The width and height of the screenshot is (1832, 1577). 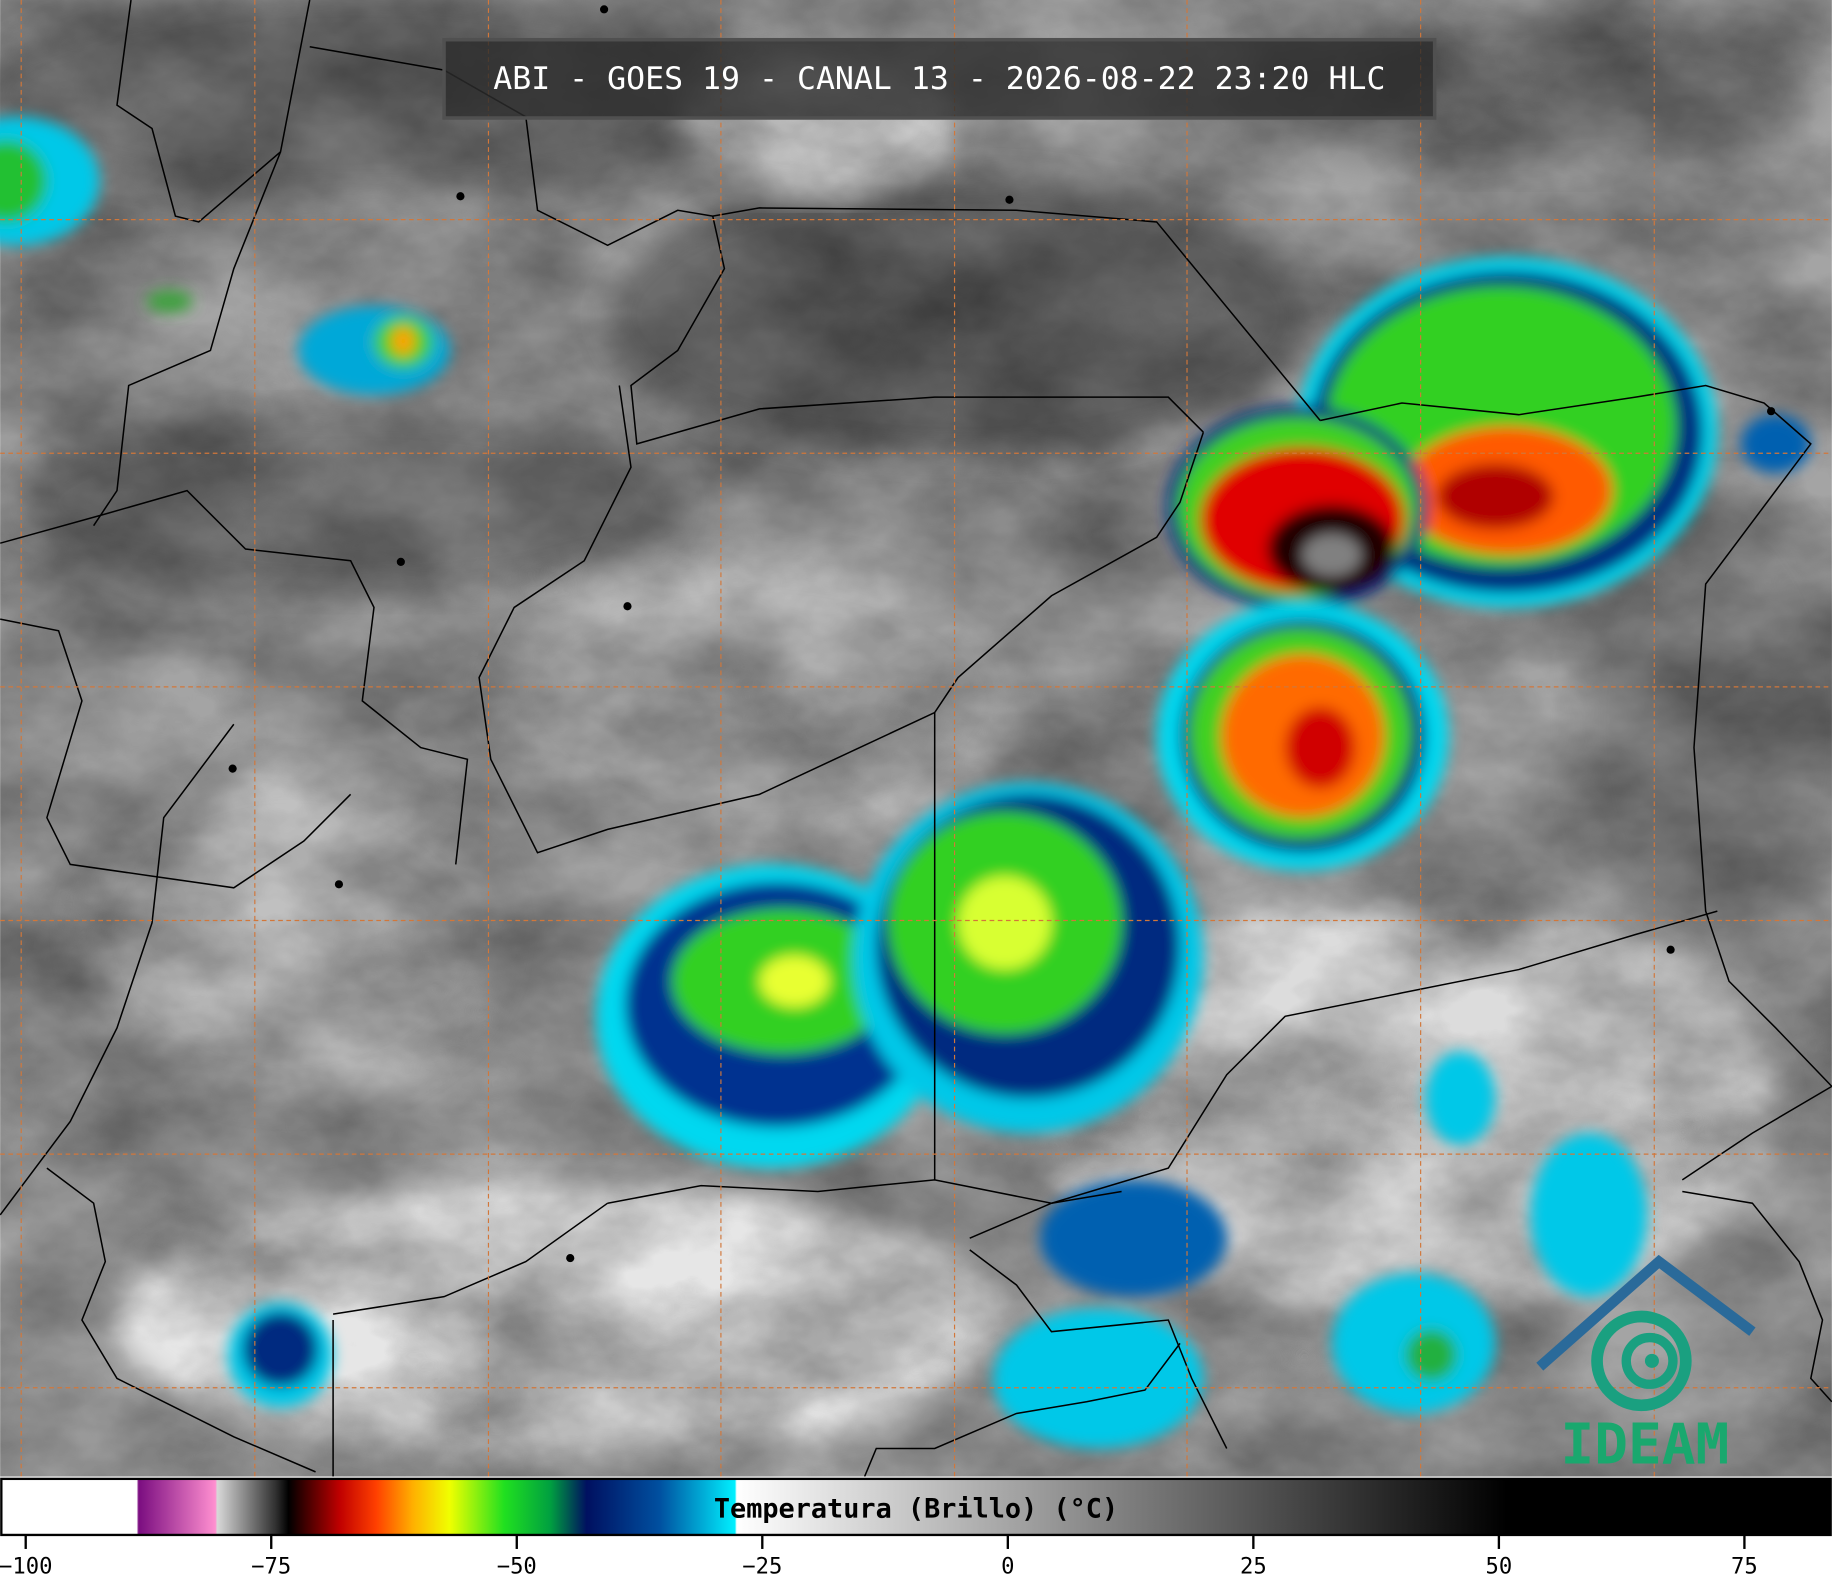 I want to click on logo: IDEAM, so click(x=1646, y=1366).